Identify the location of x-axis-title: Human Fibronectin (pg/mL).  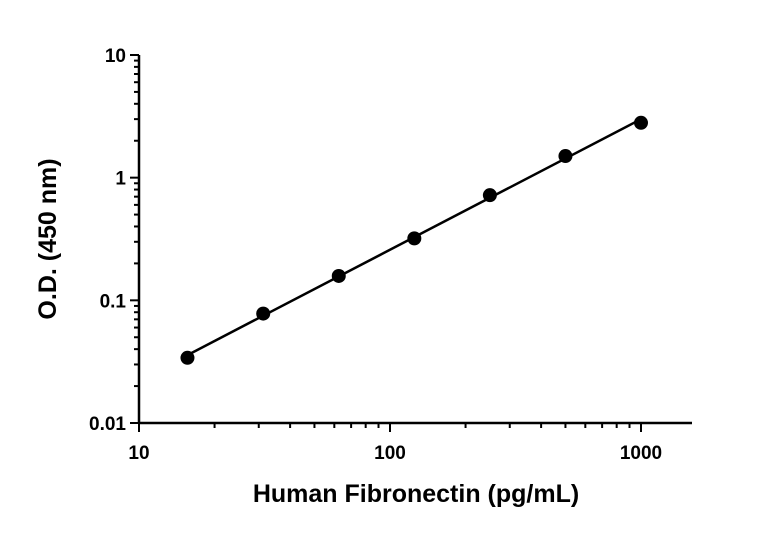
(416, 494).